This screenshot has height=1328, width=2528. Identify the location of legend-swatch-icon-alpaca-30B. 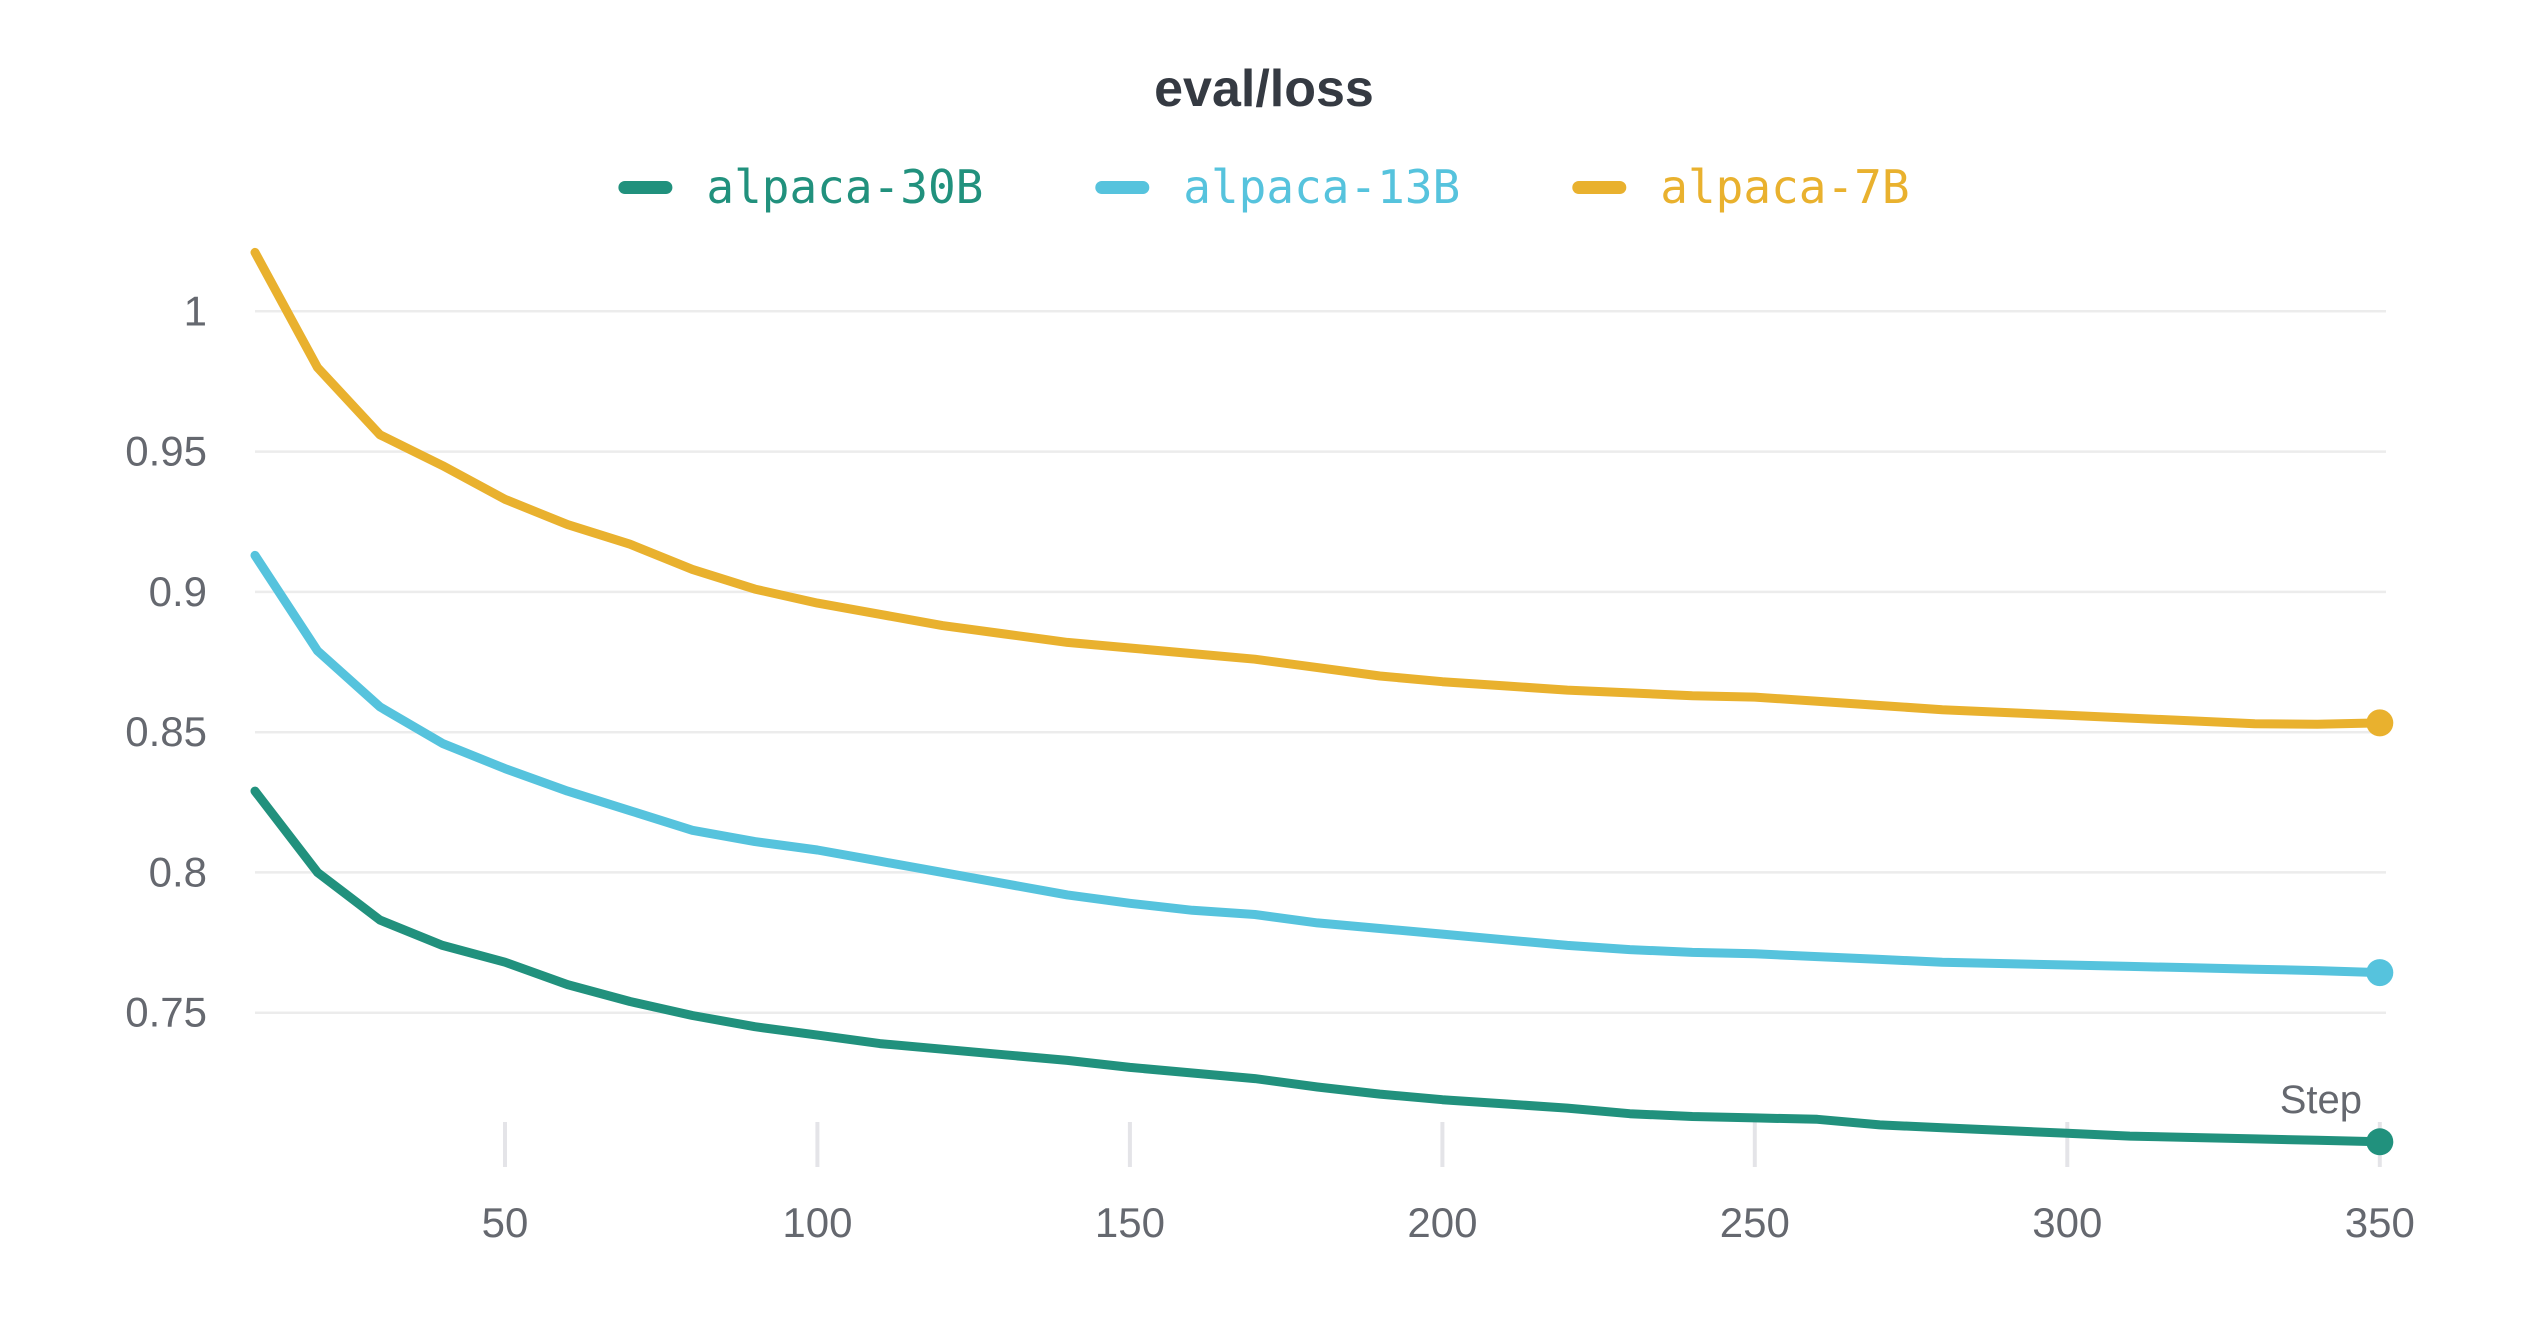
(645, 187).